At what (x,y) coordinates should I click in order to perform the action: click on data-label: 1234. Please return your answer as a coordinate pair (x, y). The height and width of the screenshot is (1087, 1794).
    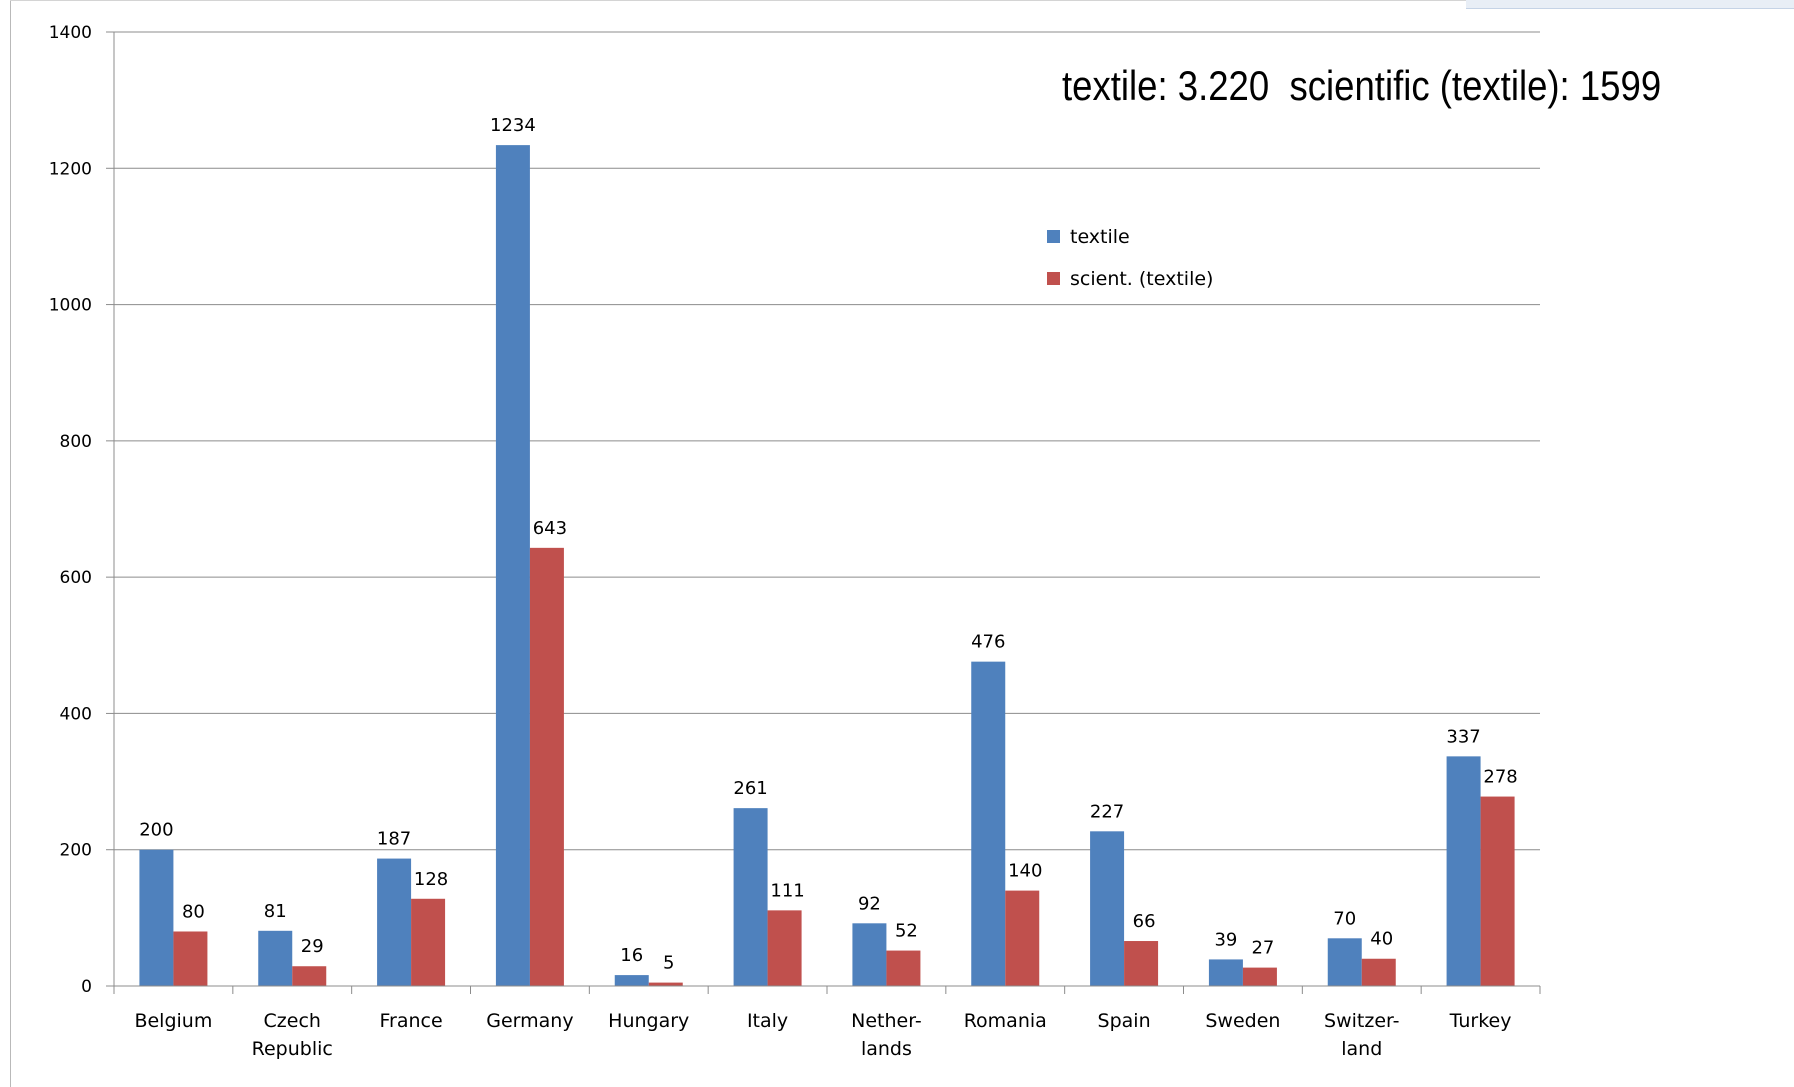
    Looking at the image, I should click on (513, 125).